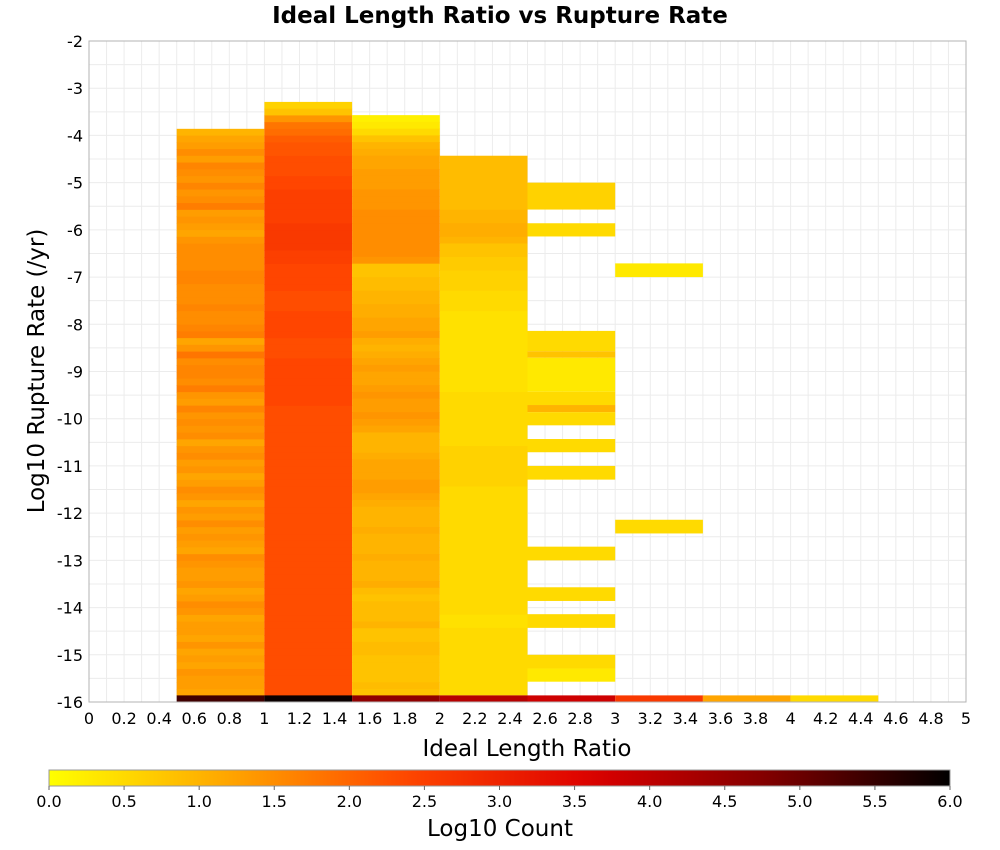 This screenshot has width=1000, height=850. I want to click on colorbar-tick-label: 0.5, so click(123, 801).